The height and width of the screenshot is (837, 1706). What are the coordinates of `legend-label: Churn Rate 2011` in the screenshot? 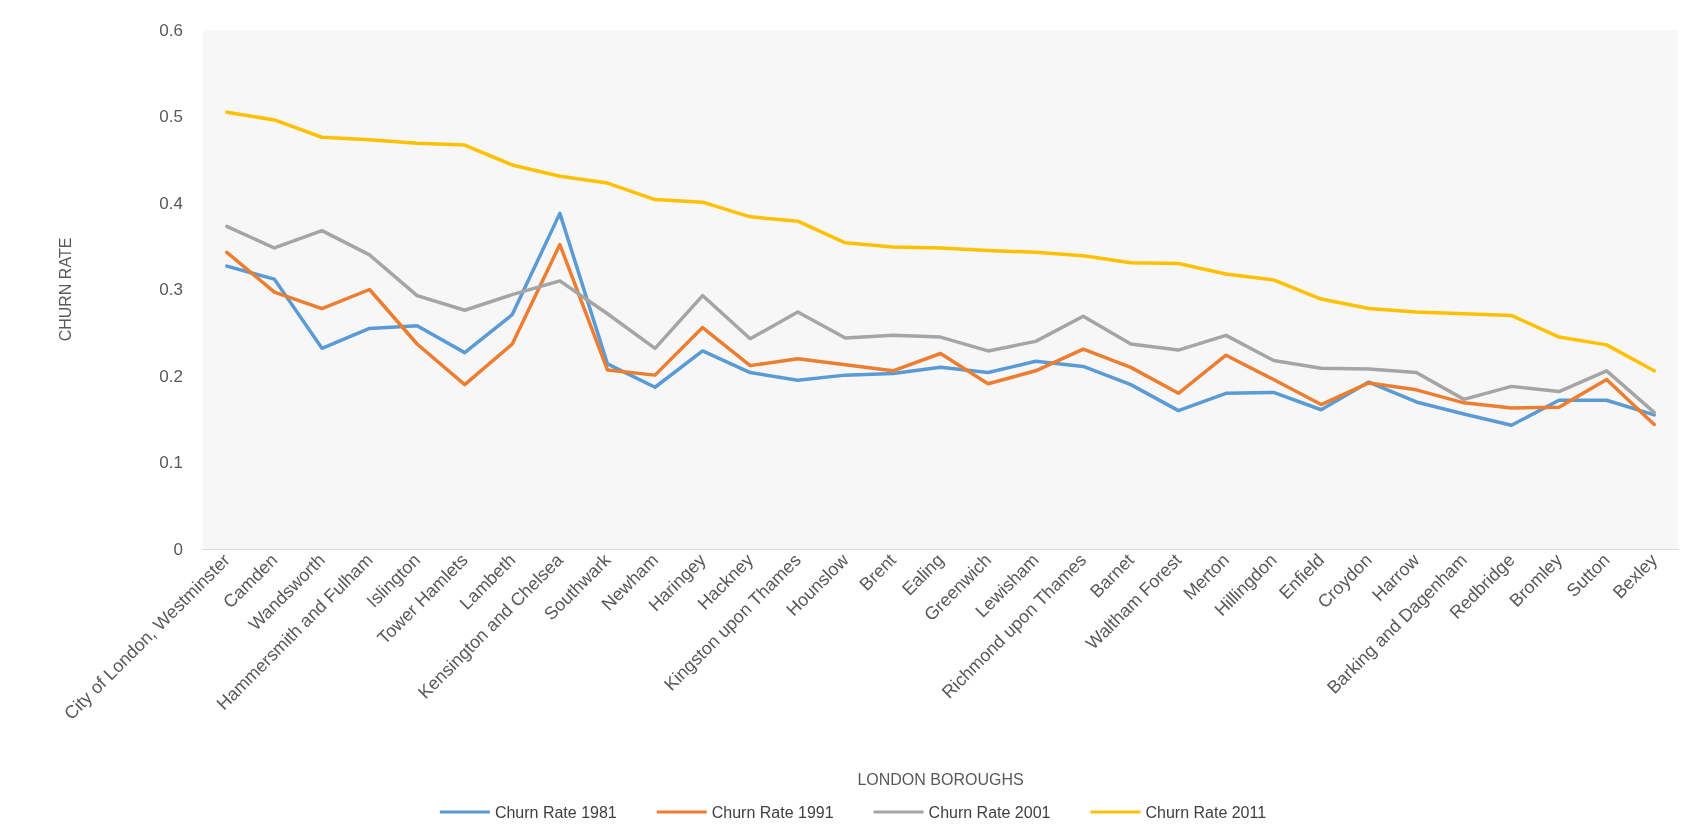 It's located at (1206, 812).